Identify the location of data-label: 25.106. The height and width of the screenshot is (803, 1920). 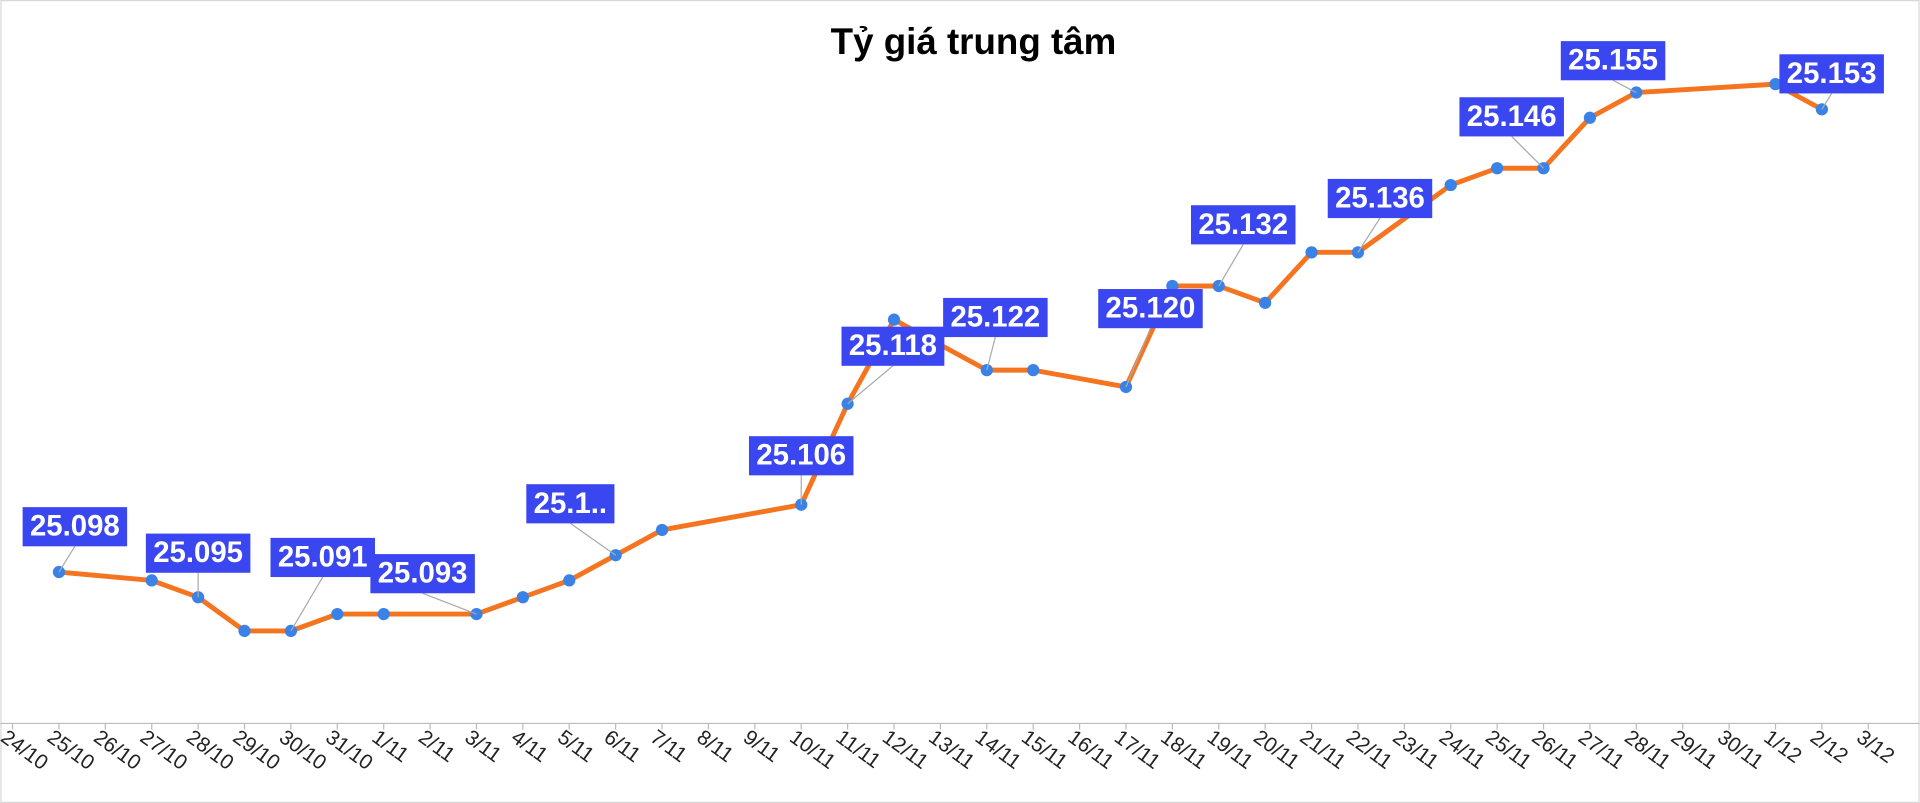
(801, 455).